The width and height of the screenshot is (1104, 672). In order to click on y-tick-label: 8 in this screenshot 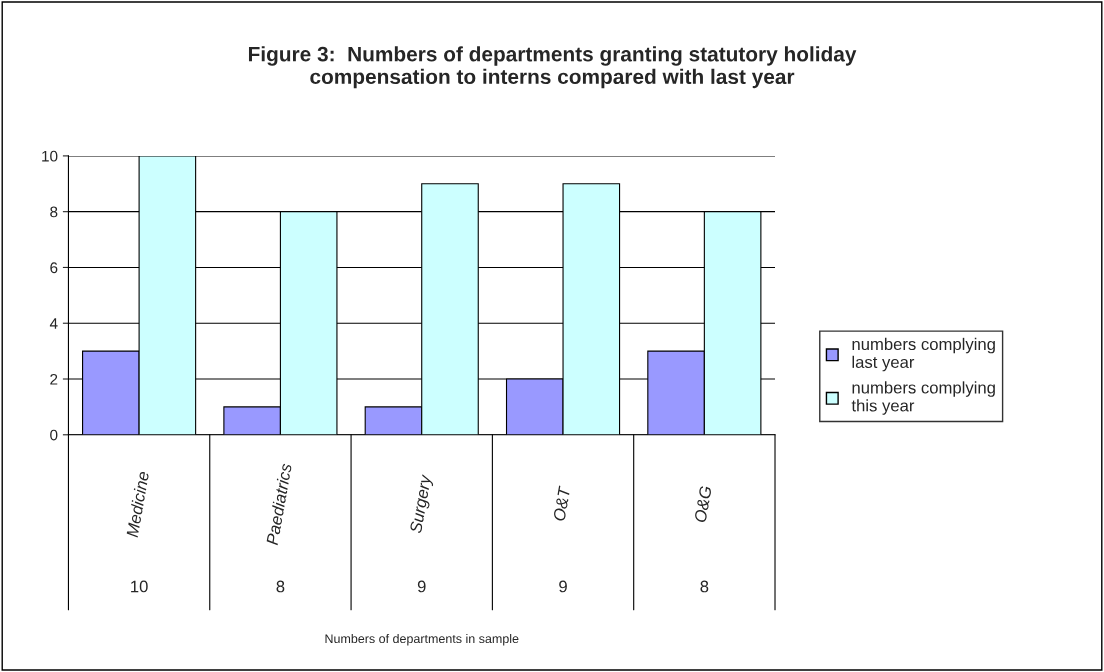, I will do `click(54, 212)`.